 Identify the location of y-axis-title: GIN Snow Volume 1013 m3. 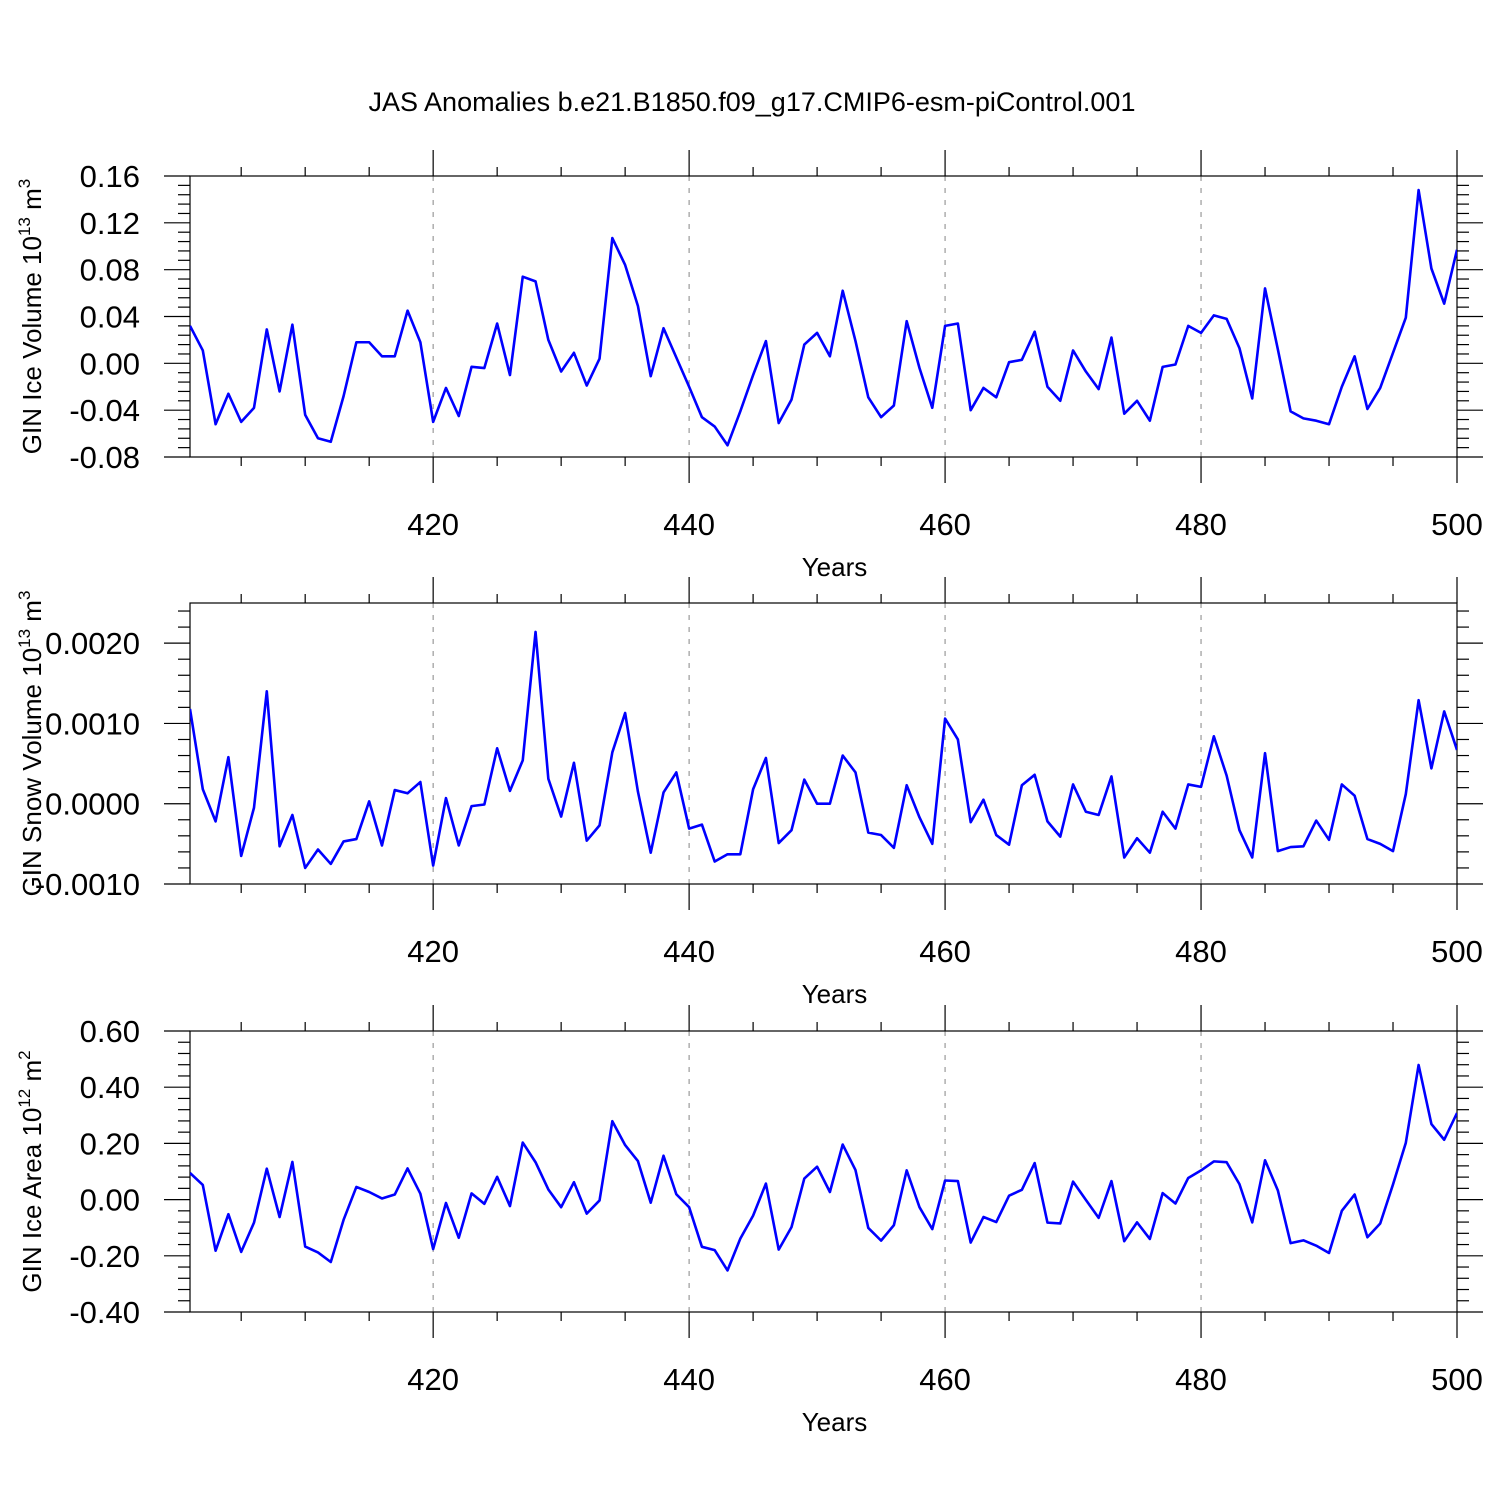
(31, 744).